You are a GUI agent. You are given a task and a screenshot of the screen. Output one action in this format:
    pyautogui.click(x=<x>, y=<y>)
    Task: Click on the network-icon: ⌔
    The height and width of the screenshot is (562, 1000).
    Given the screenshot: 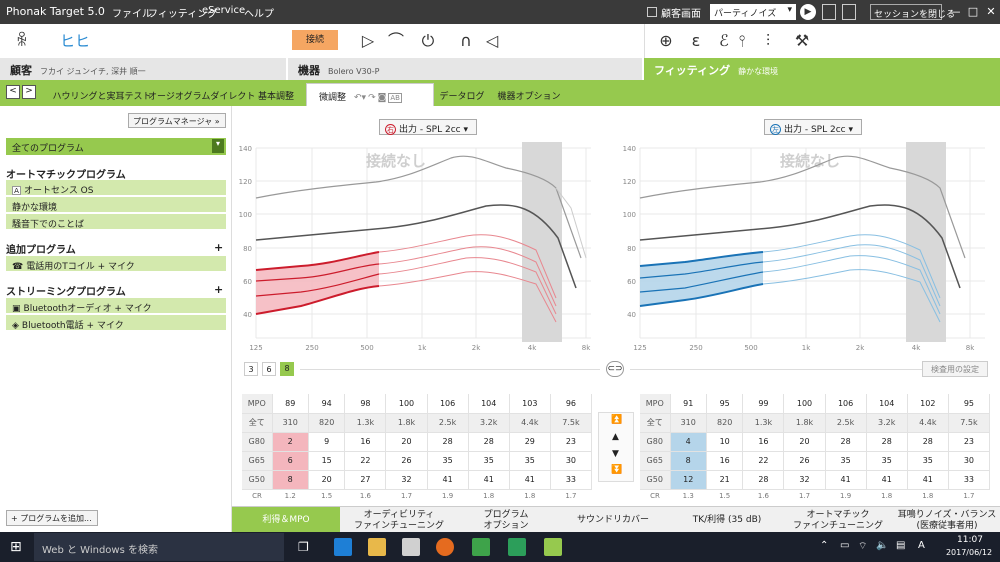 What is the action you would take?
    pyautogui.click(x=863, y=546)
    